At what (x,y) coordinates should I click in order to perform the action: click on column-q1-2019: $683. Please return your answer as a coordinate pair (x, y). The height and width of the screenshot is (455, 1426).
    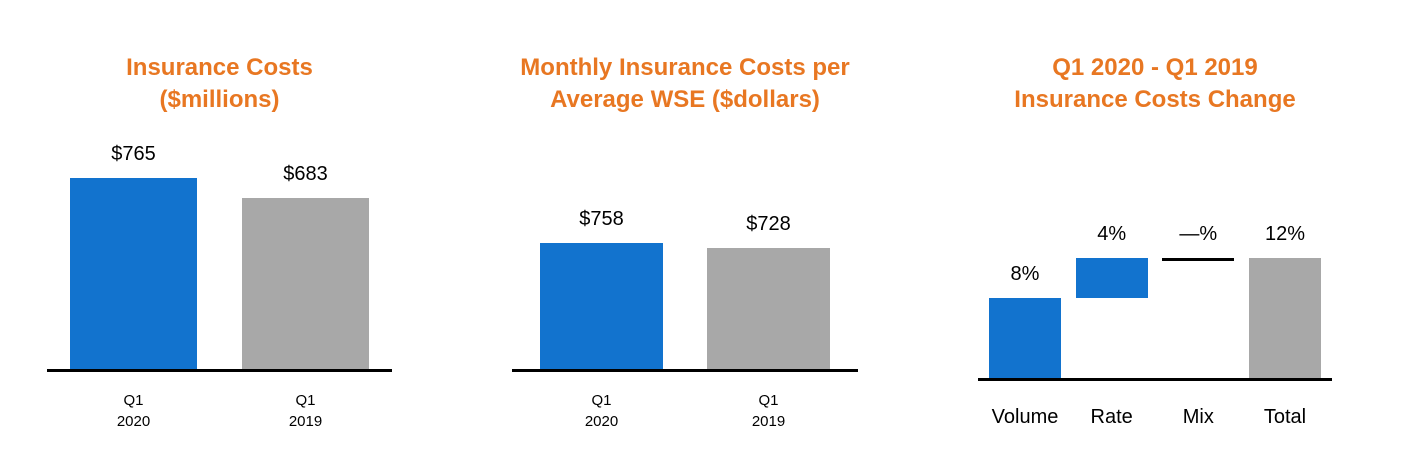
    Looking at the image, I should click on (305, 266).